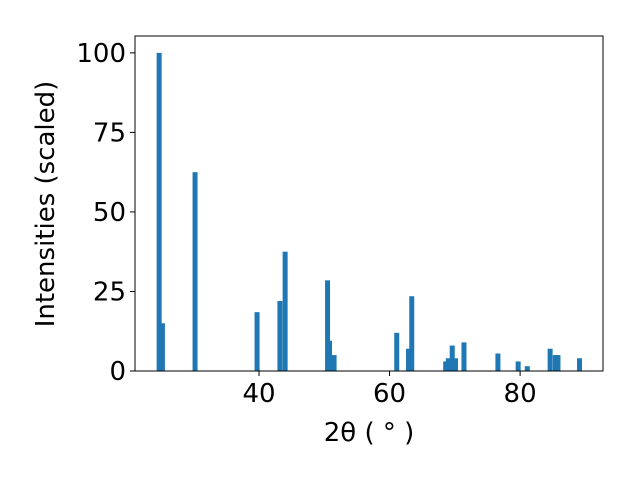  I want to click on y-tick-label: 0, so click(117, 372).